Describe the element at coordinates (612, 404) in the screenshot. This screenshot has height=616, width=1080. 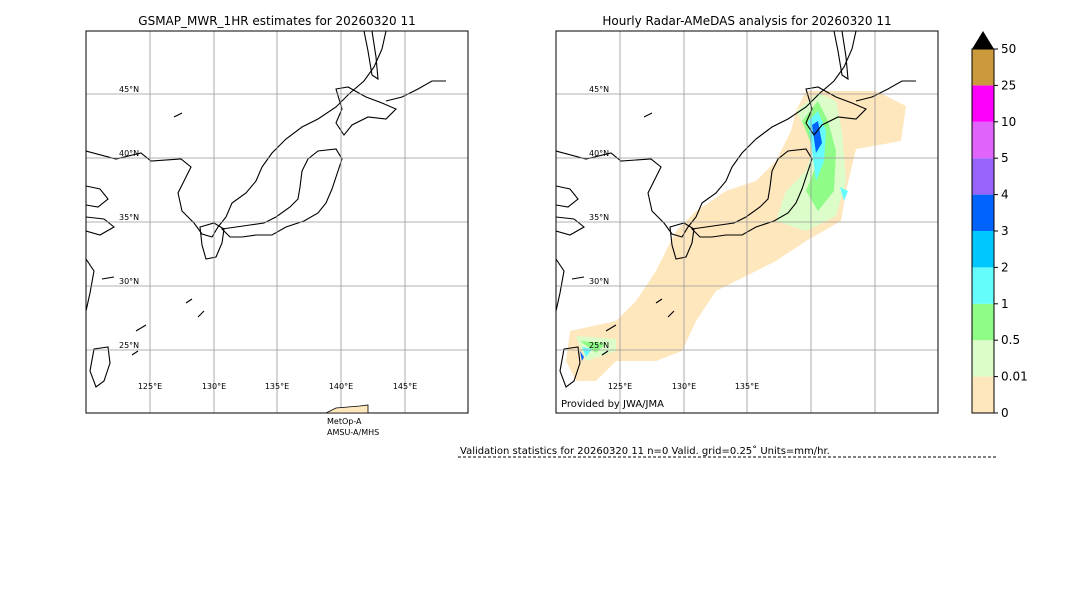
I see `credit: Provided by JWA/JMA` at that location.